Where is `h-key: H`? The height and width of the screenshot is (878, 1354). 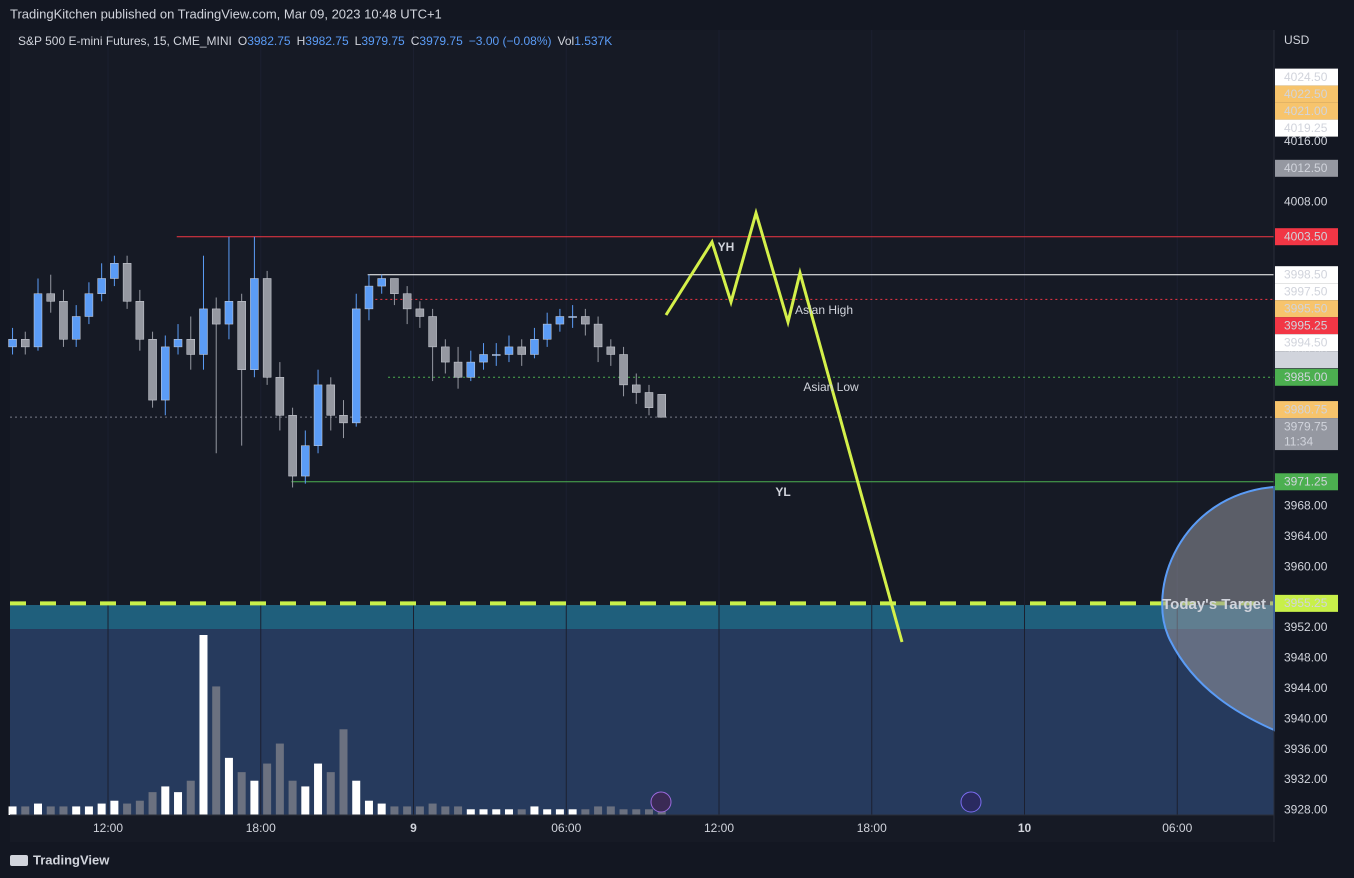
h-key: H is located at coordinates (301, 41).